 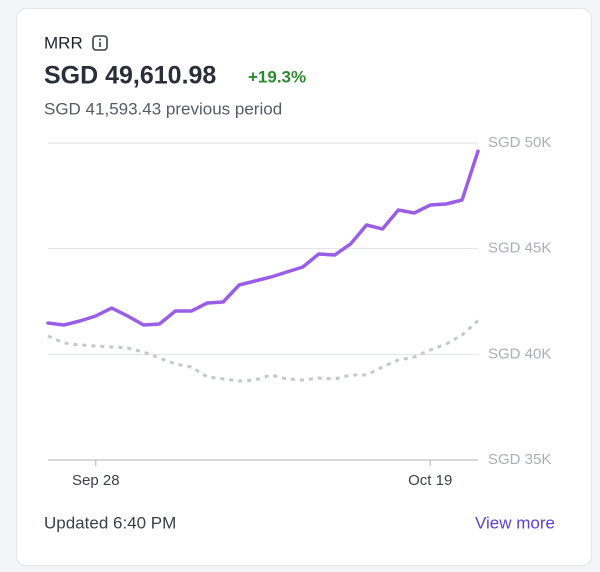 What do you see at coordinates (277, 76) in the screenshot?
I see `metric-change: +19.3%` at bounding box center [277, 76].